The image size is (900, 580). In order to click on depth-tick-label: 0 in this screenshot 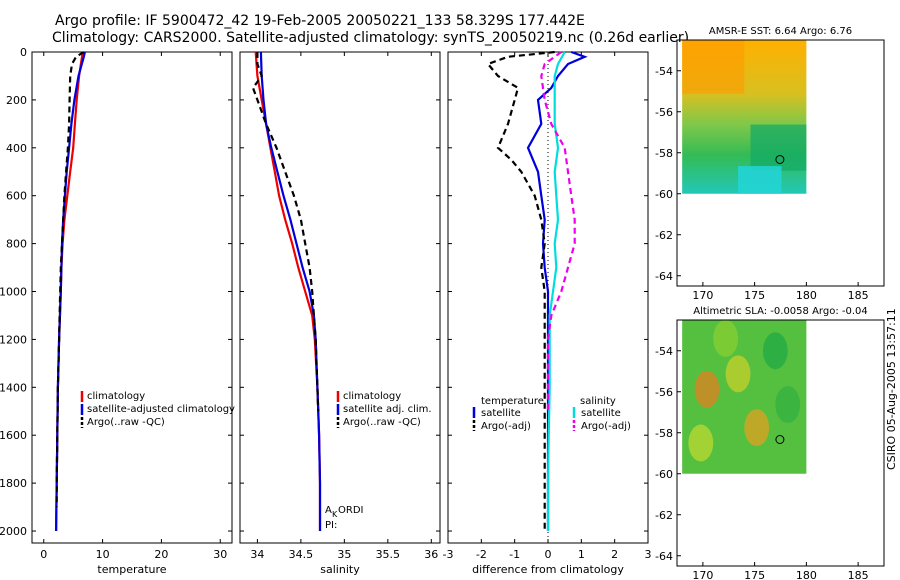, I will do `click(23, 52)`.